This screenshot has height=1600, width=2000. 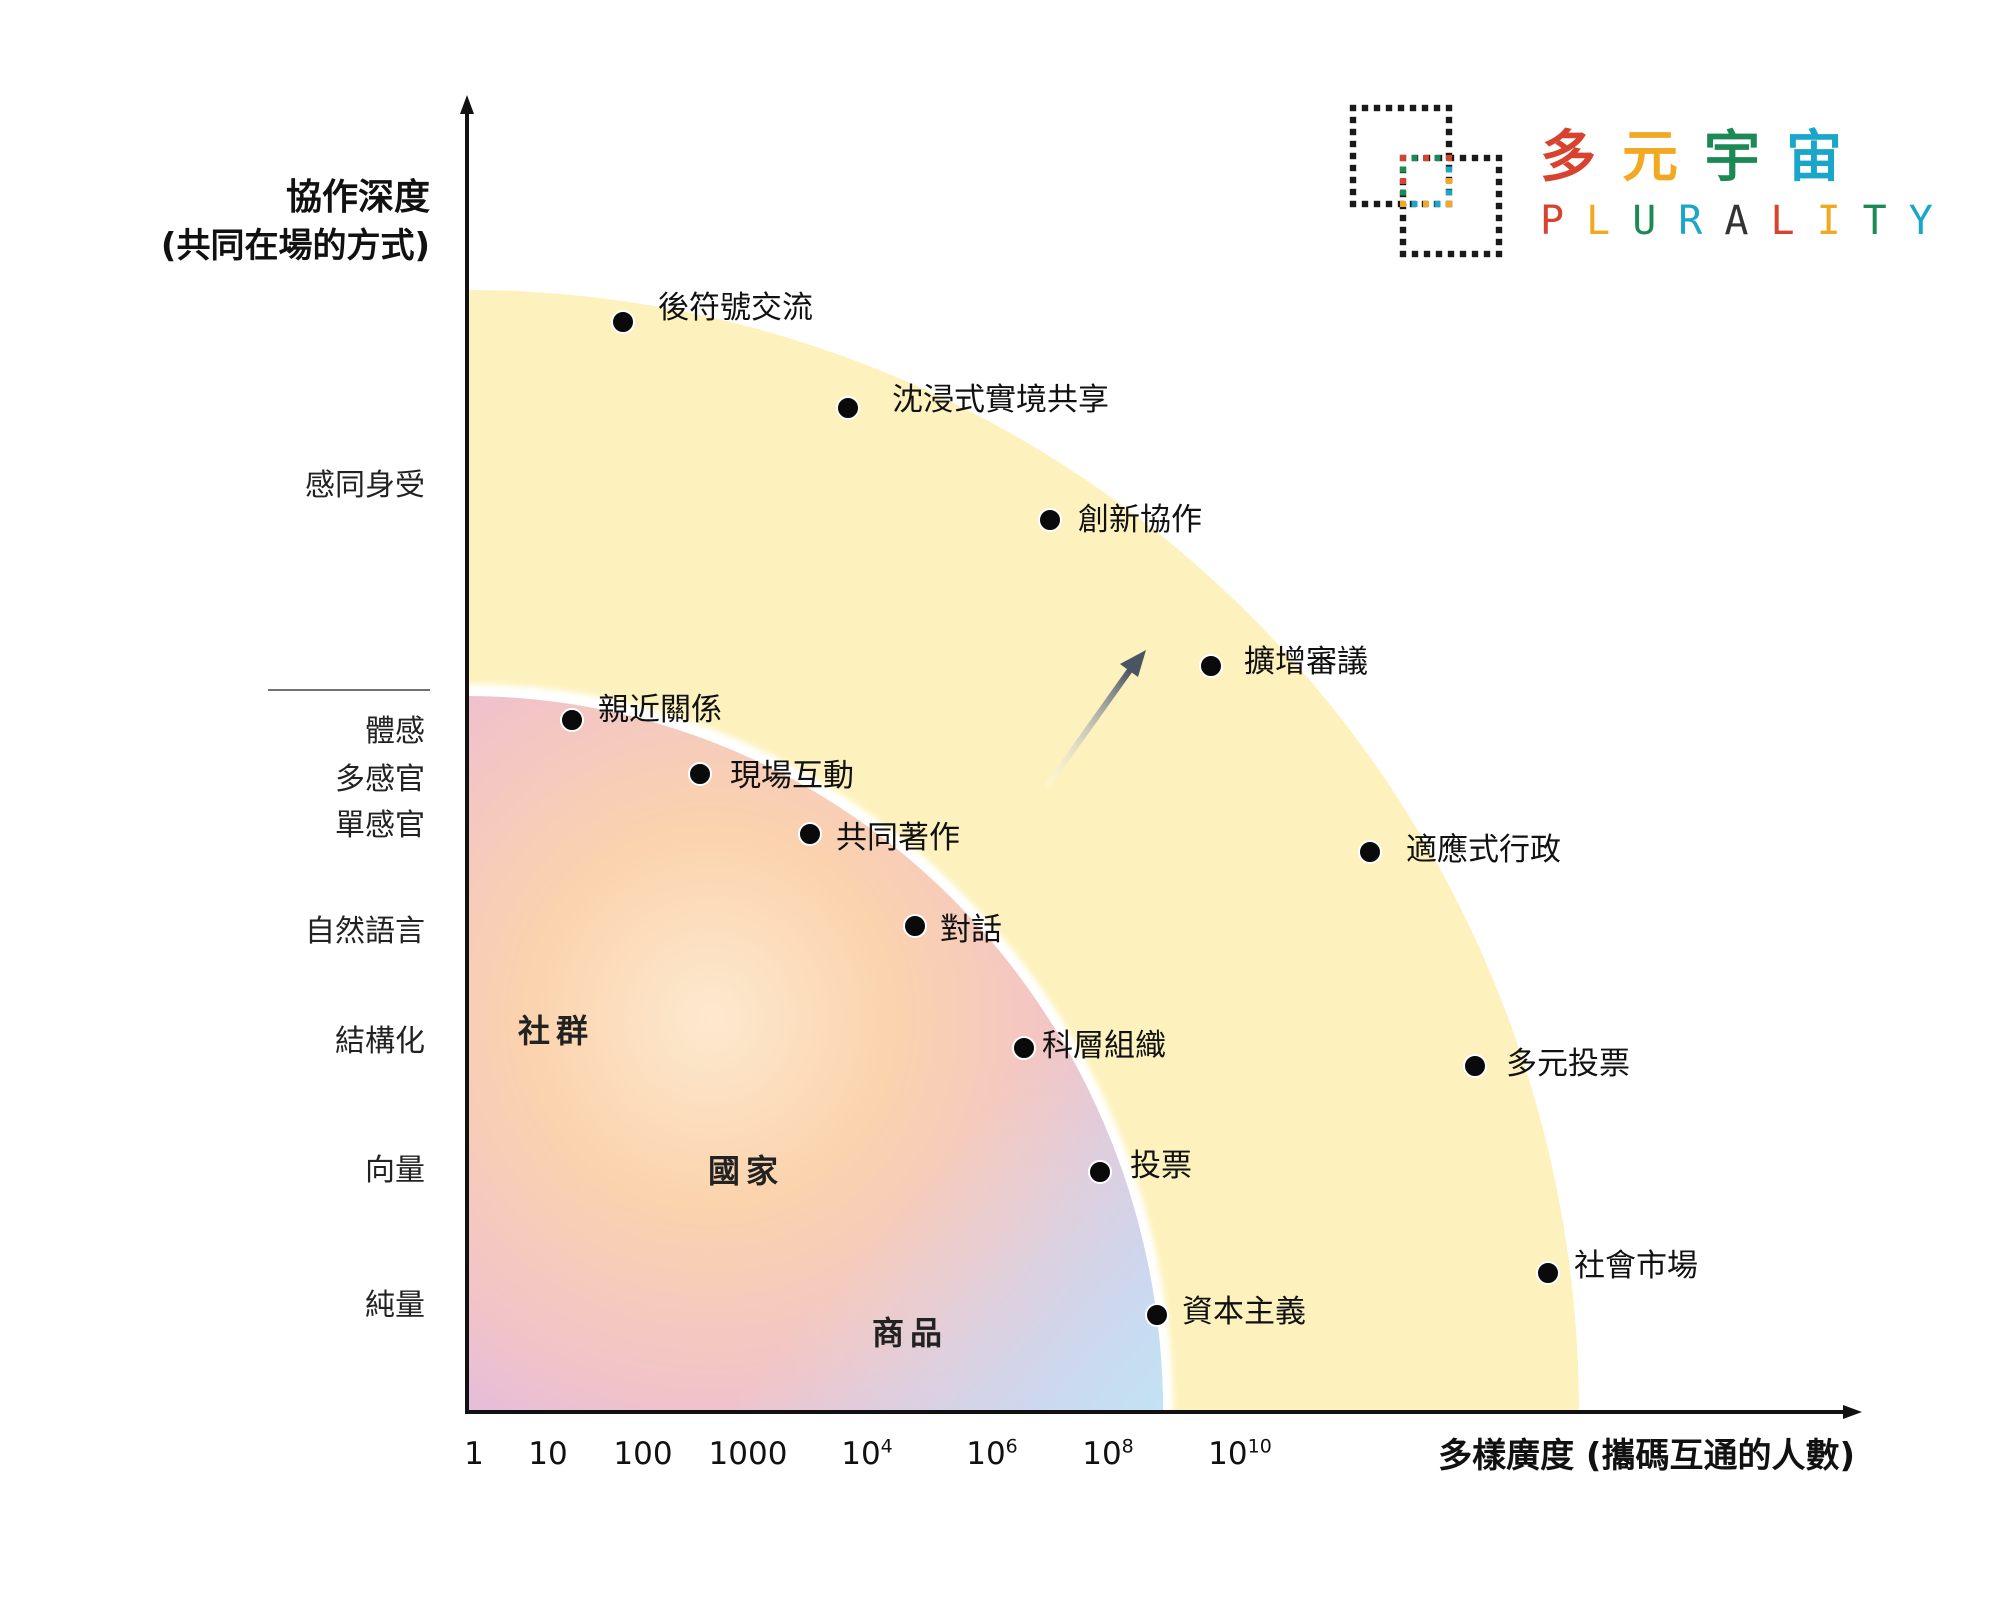 What do you see at coordinates (1563, 221) in the screenshot?
I see `logo-letter: P` at bounding box center [1563, 221].